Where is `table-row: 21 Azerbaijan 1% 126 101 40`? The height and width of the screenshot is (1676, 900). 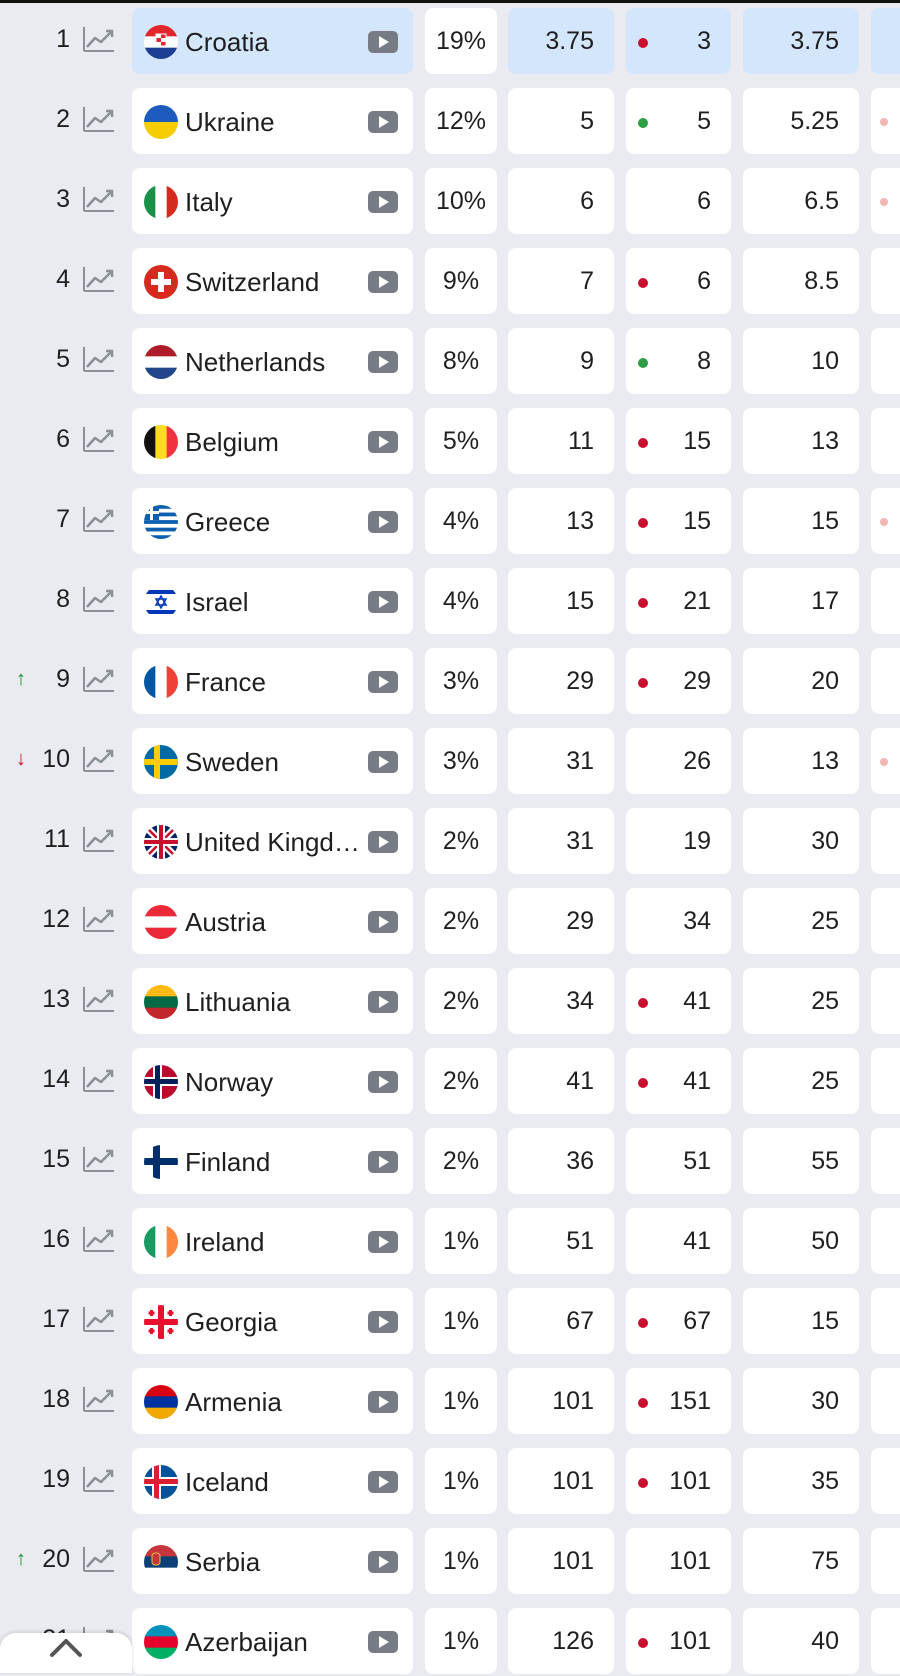
table-row: 21 Azerbaijan 1% 126 101 40 is located at coordinates (450, 1639).